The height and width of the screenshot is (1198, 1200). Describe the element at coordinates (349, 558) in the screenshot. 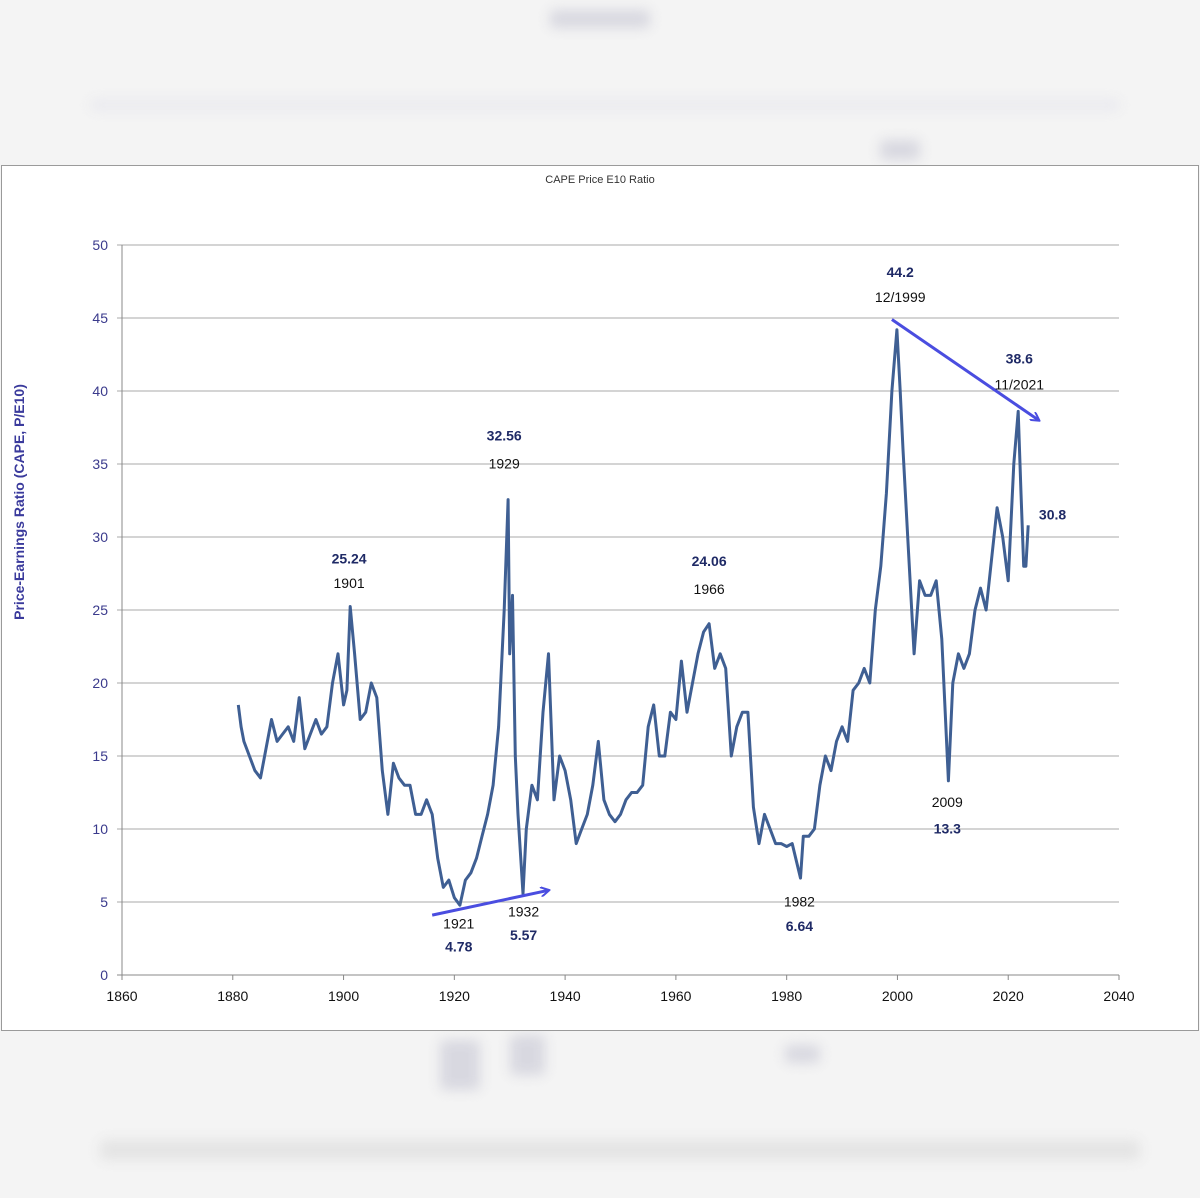

I see `annotation-value: 25.24` at that location.